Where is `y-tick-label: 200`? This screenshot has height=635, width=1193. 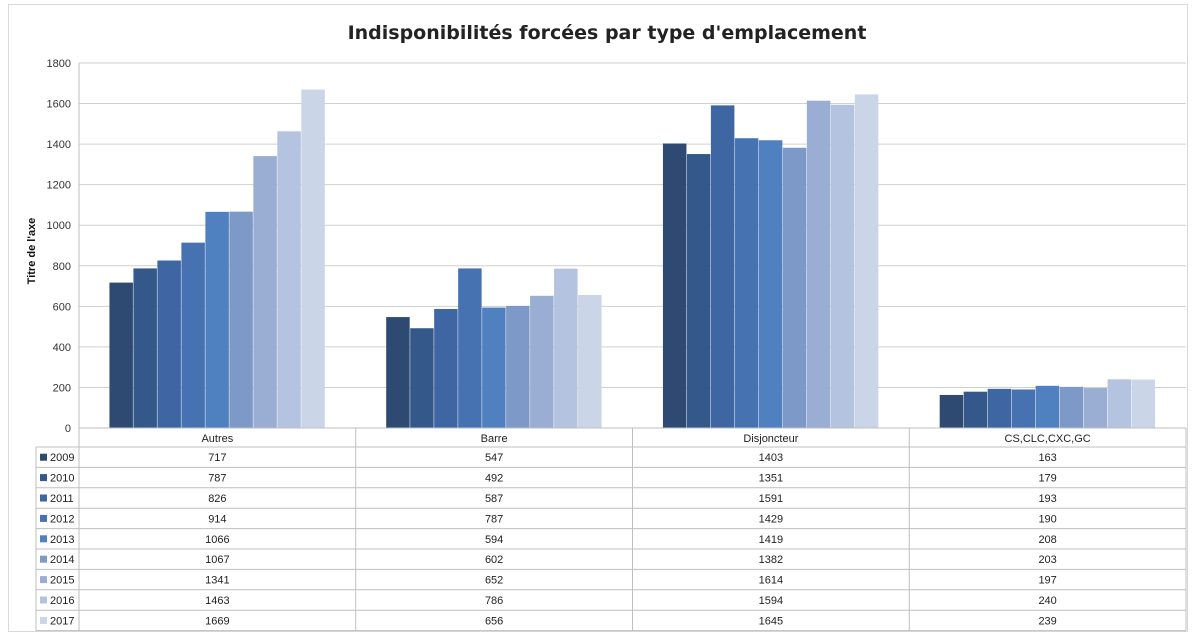 y-tick-label: 200 is located at coordinates (62, 388).